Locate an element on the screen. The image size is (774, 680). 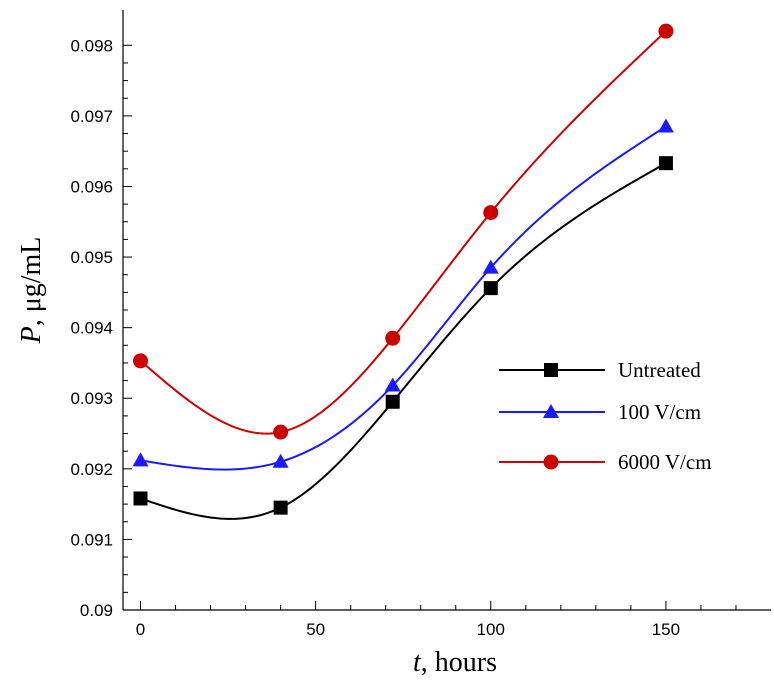
y-tick-label: 0.092 is located at coordinates (91, 469).